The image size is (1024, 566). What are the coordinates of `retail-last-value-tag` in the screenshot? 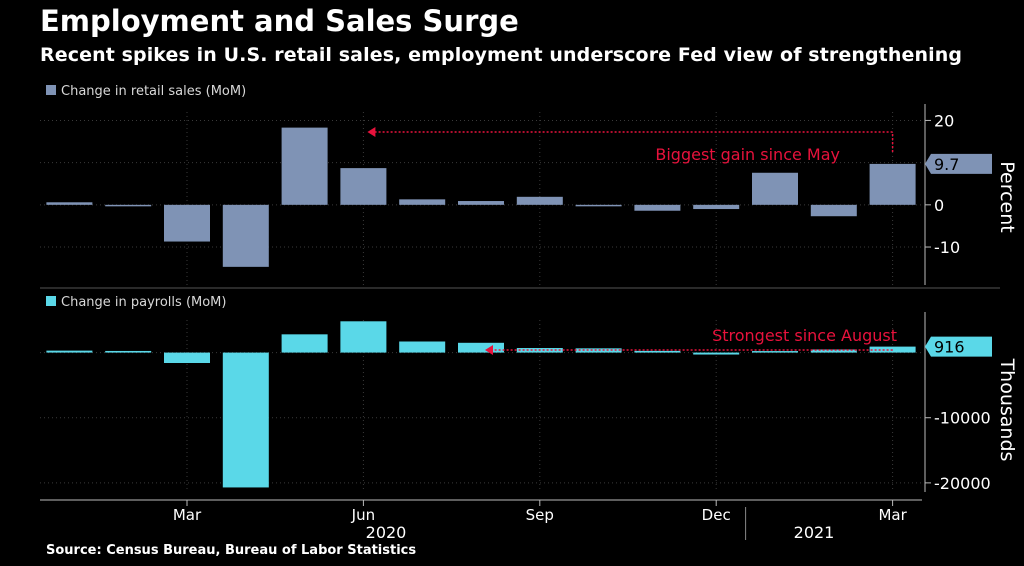 It's located at (958, 163).